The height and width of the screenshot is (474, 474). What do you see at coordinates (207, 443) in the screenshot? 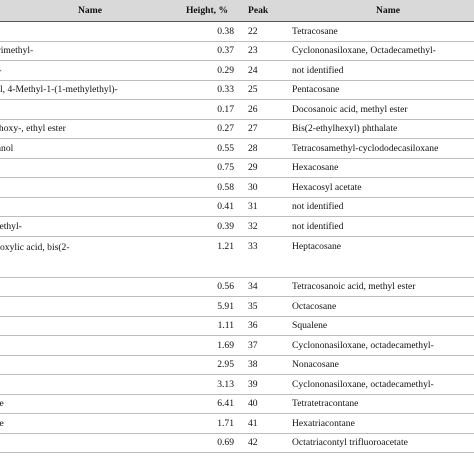
I see `cell-height: 0.69` at bounding box center [207, 443].